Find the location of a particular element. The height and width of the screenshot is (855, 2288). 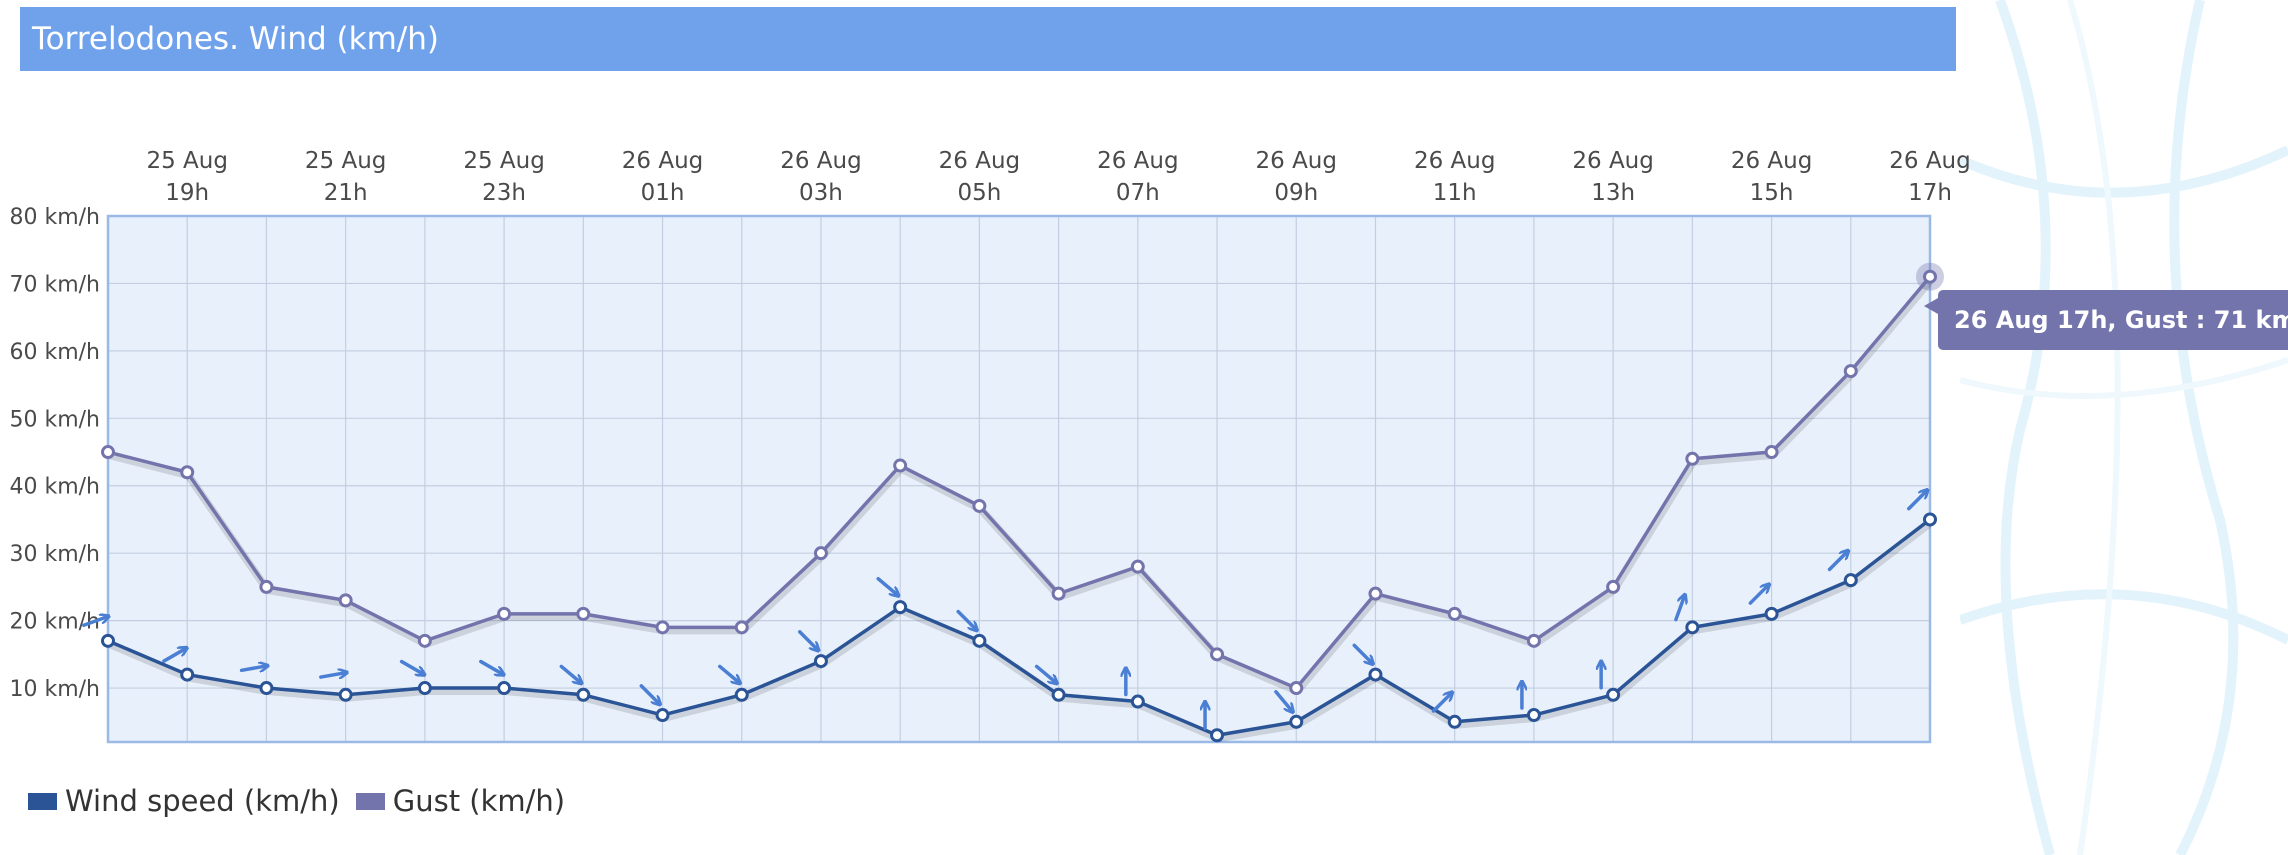

x-tick-label: 26 Aug 11h is located at coordinates (1455, 177).